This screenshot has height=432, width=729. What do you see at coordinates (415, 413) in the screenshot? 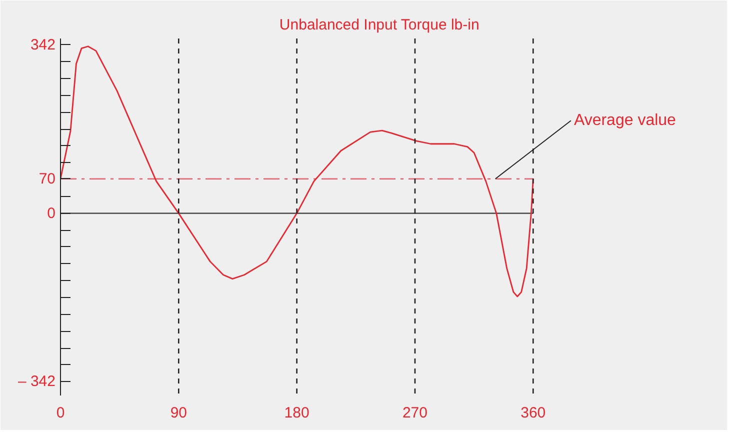
I see `x-tick-label: 270` at bounding box center [415, 413].